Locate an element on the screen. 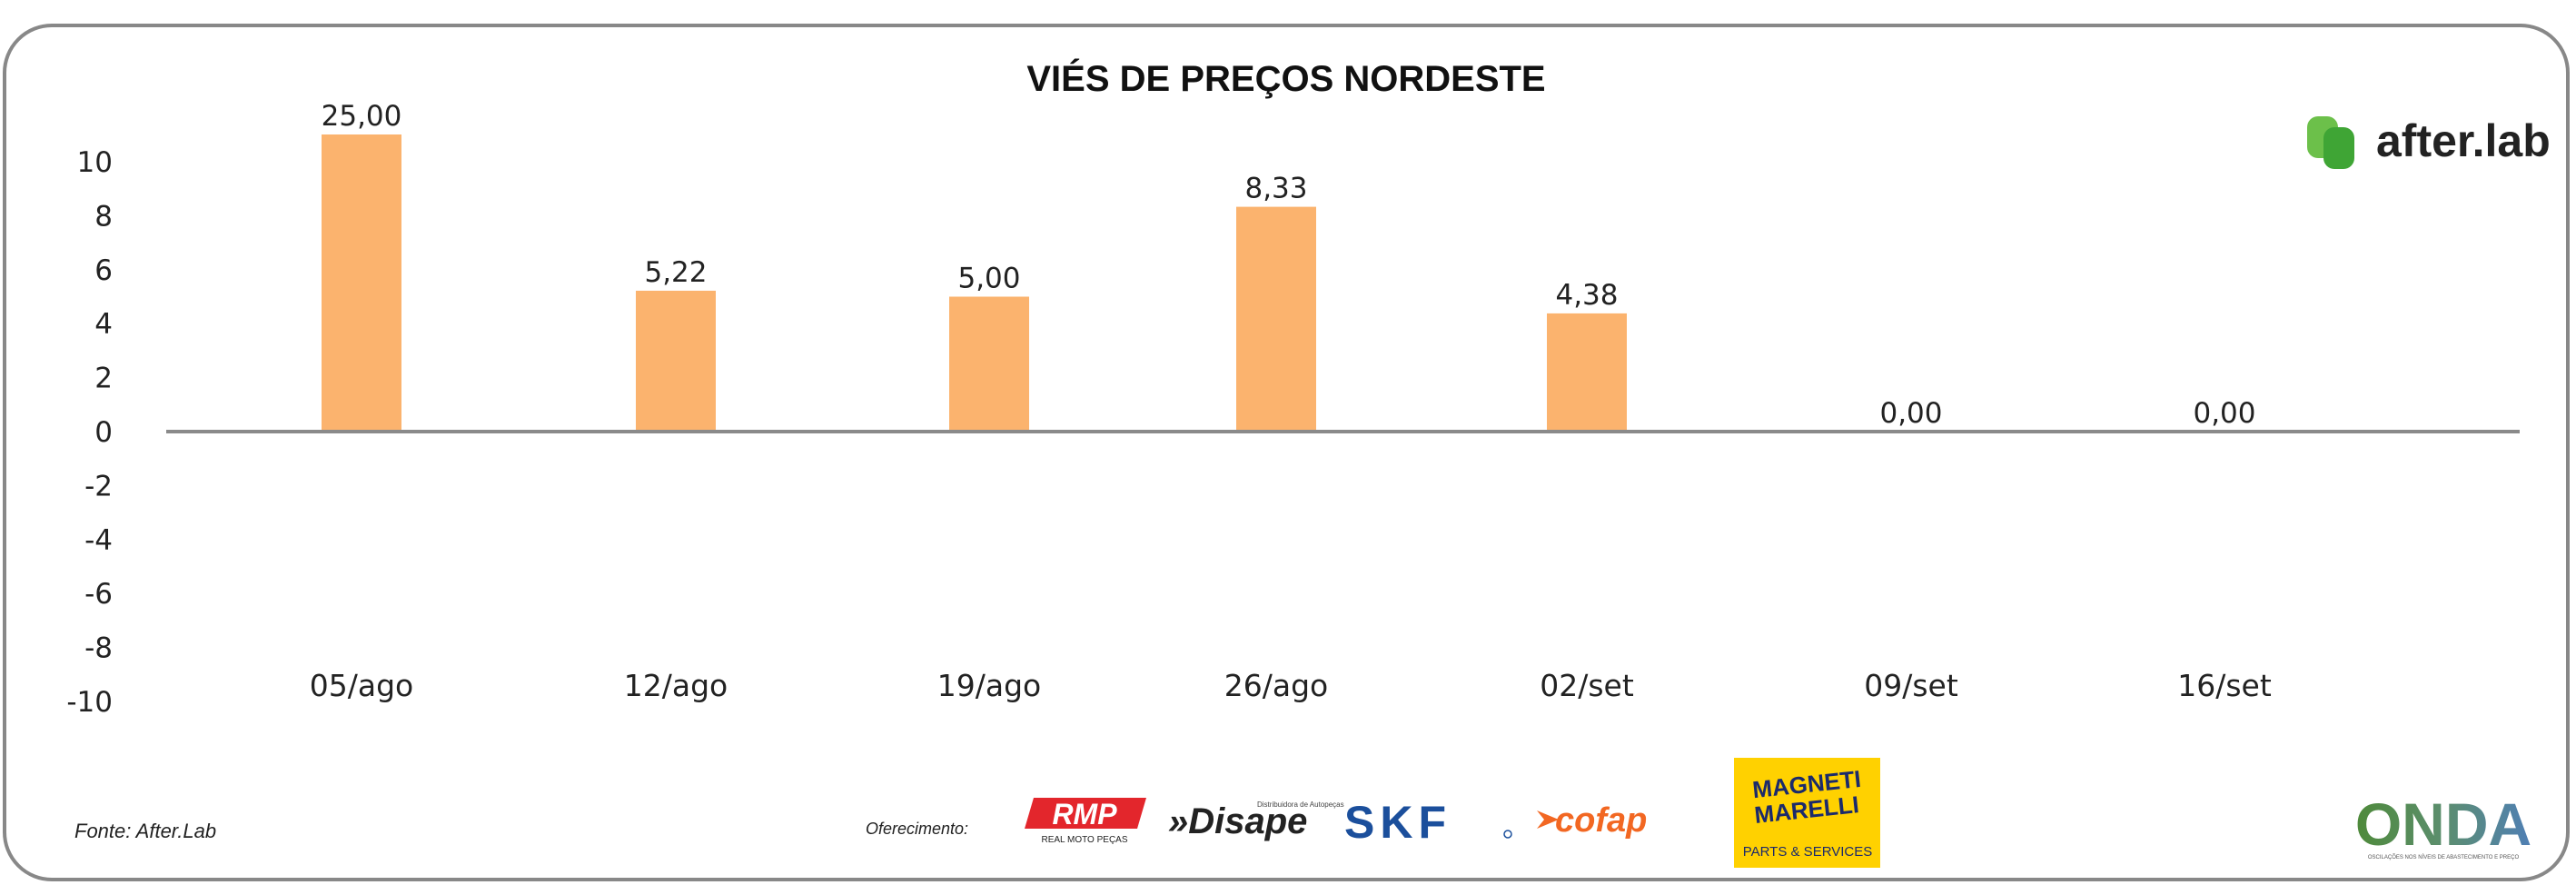  y-tick-label: 10 is located at coordinates (95, 162).